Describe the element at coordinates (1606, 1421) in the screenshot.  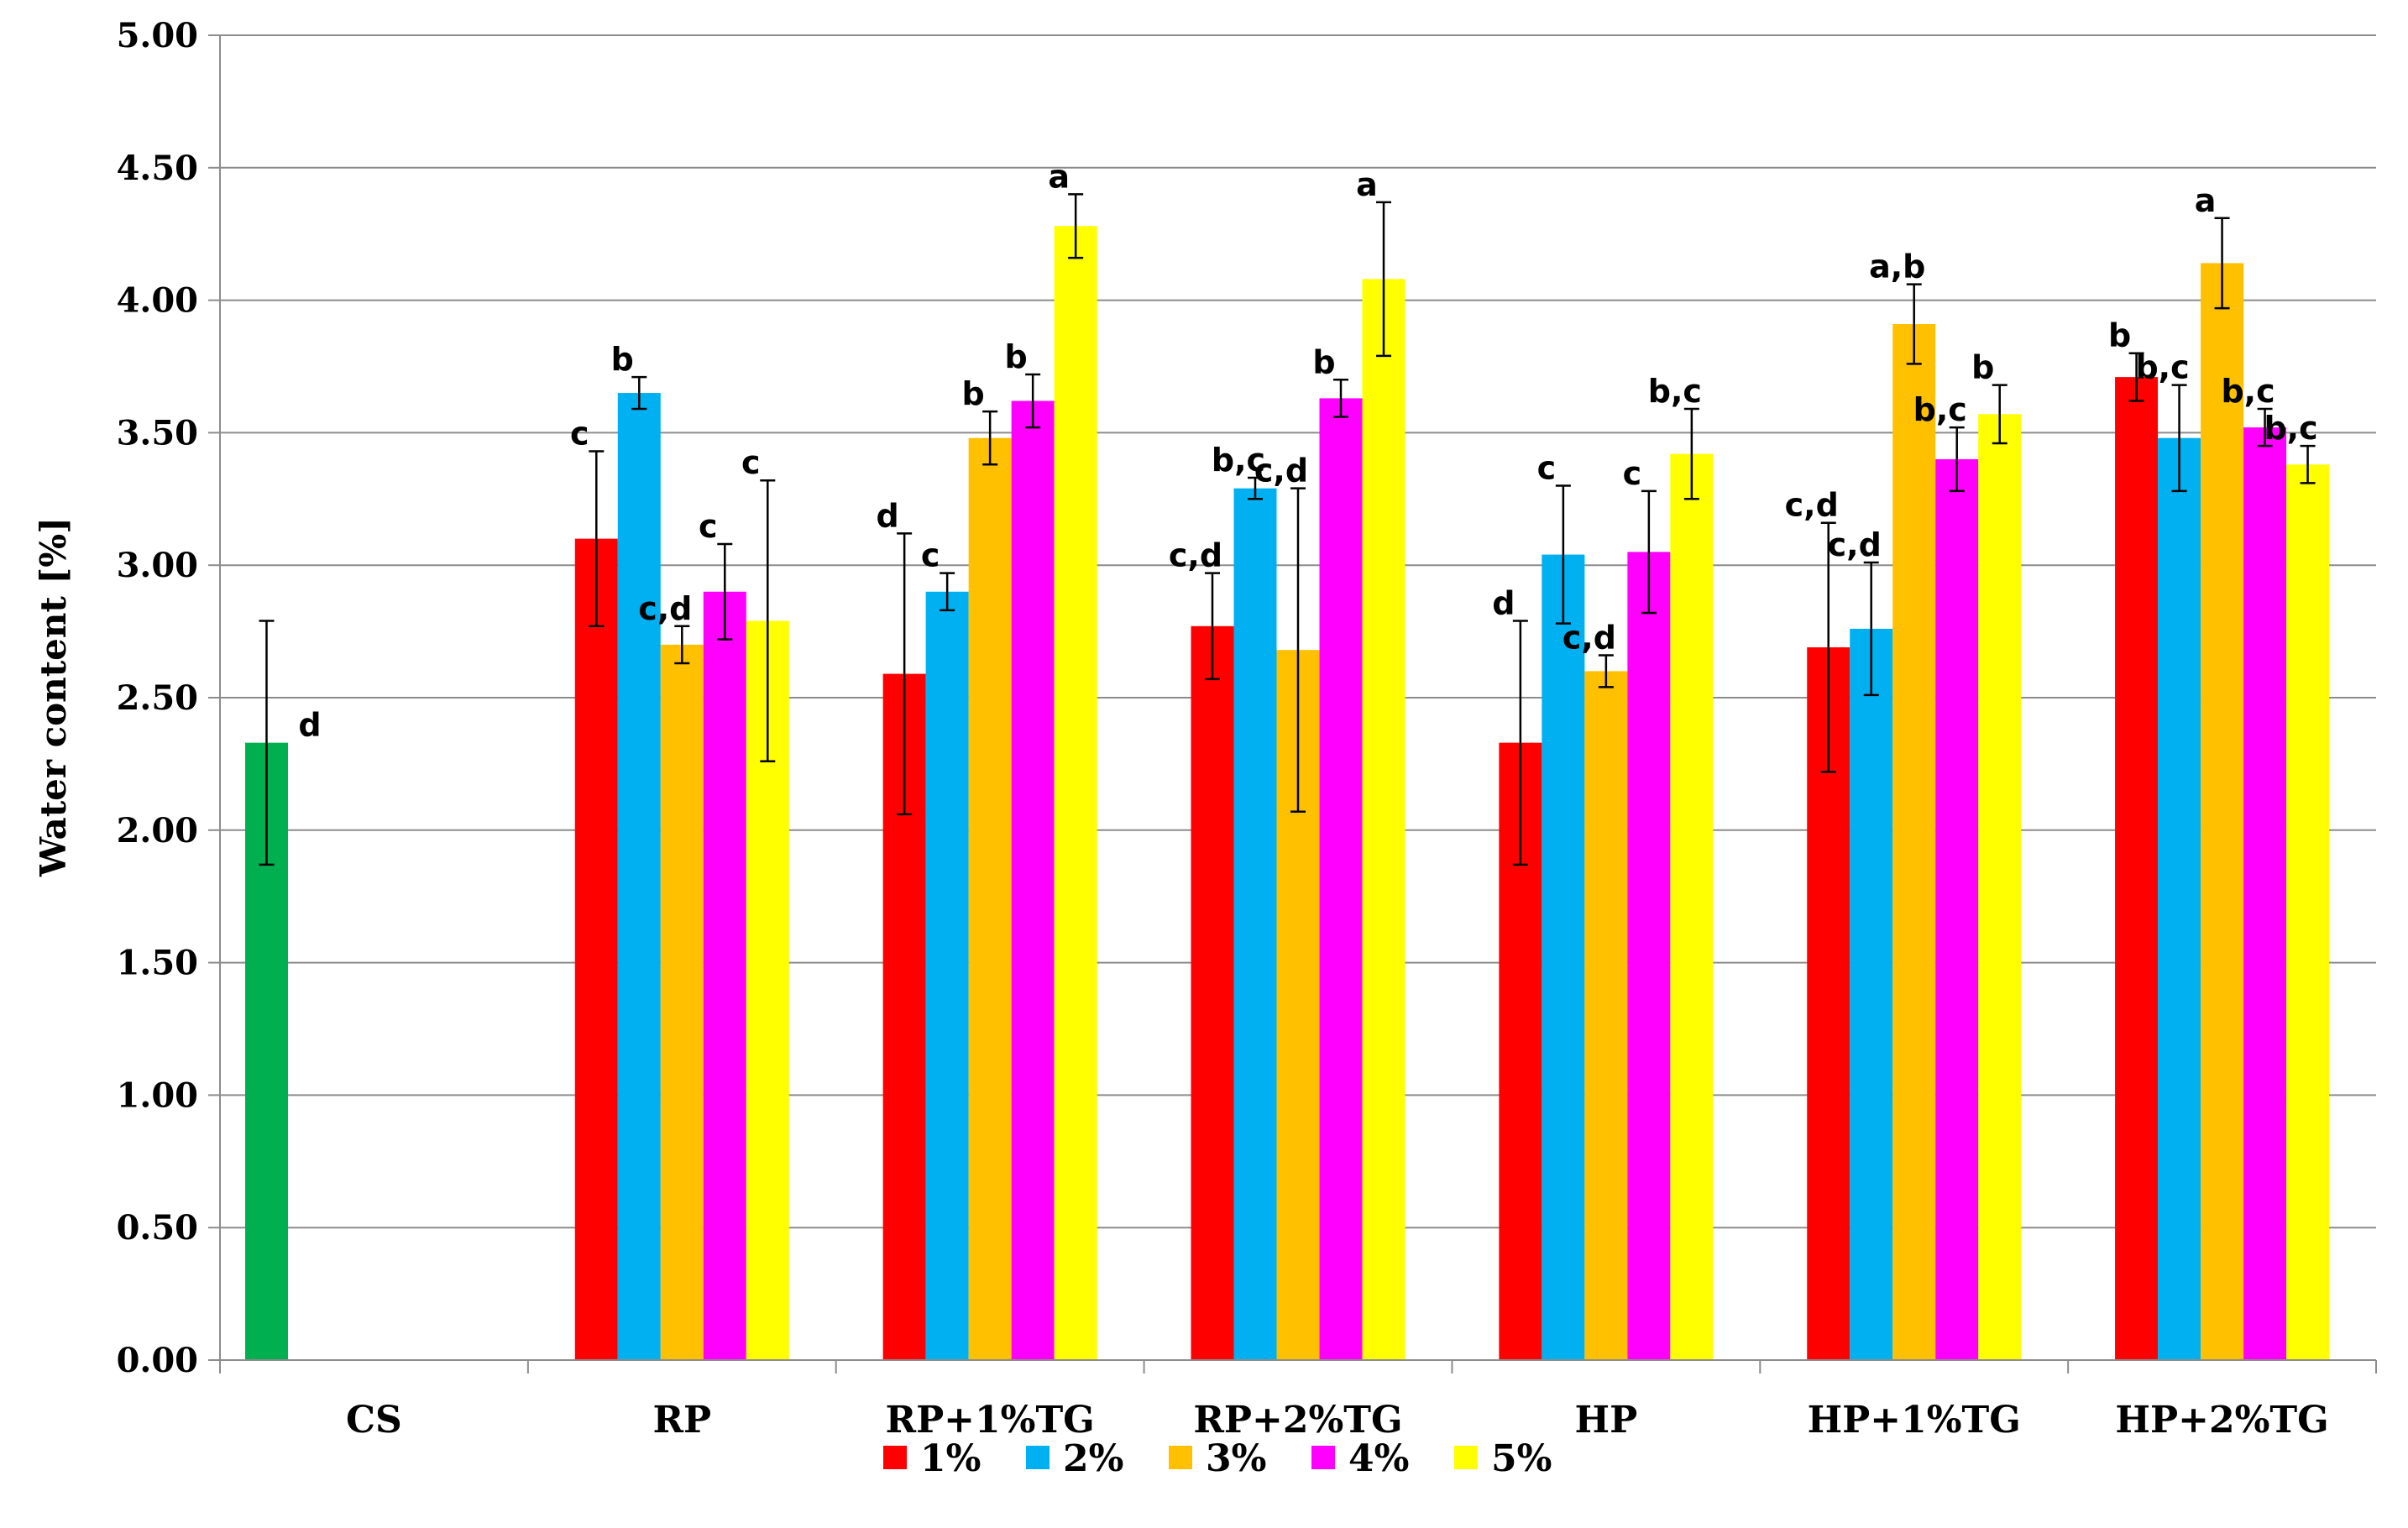
I see `x-category-label: HP` at that location.